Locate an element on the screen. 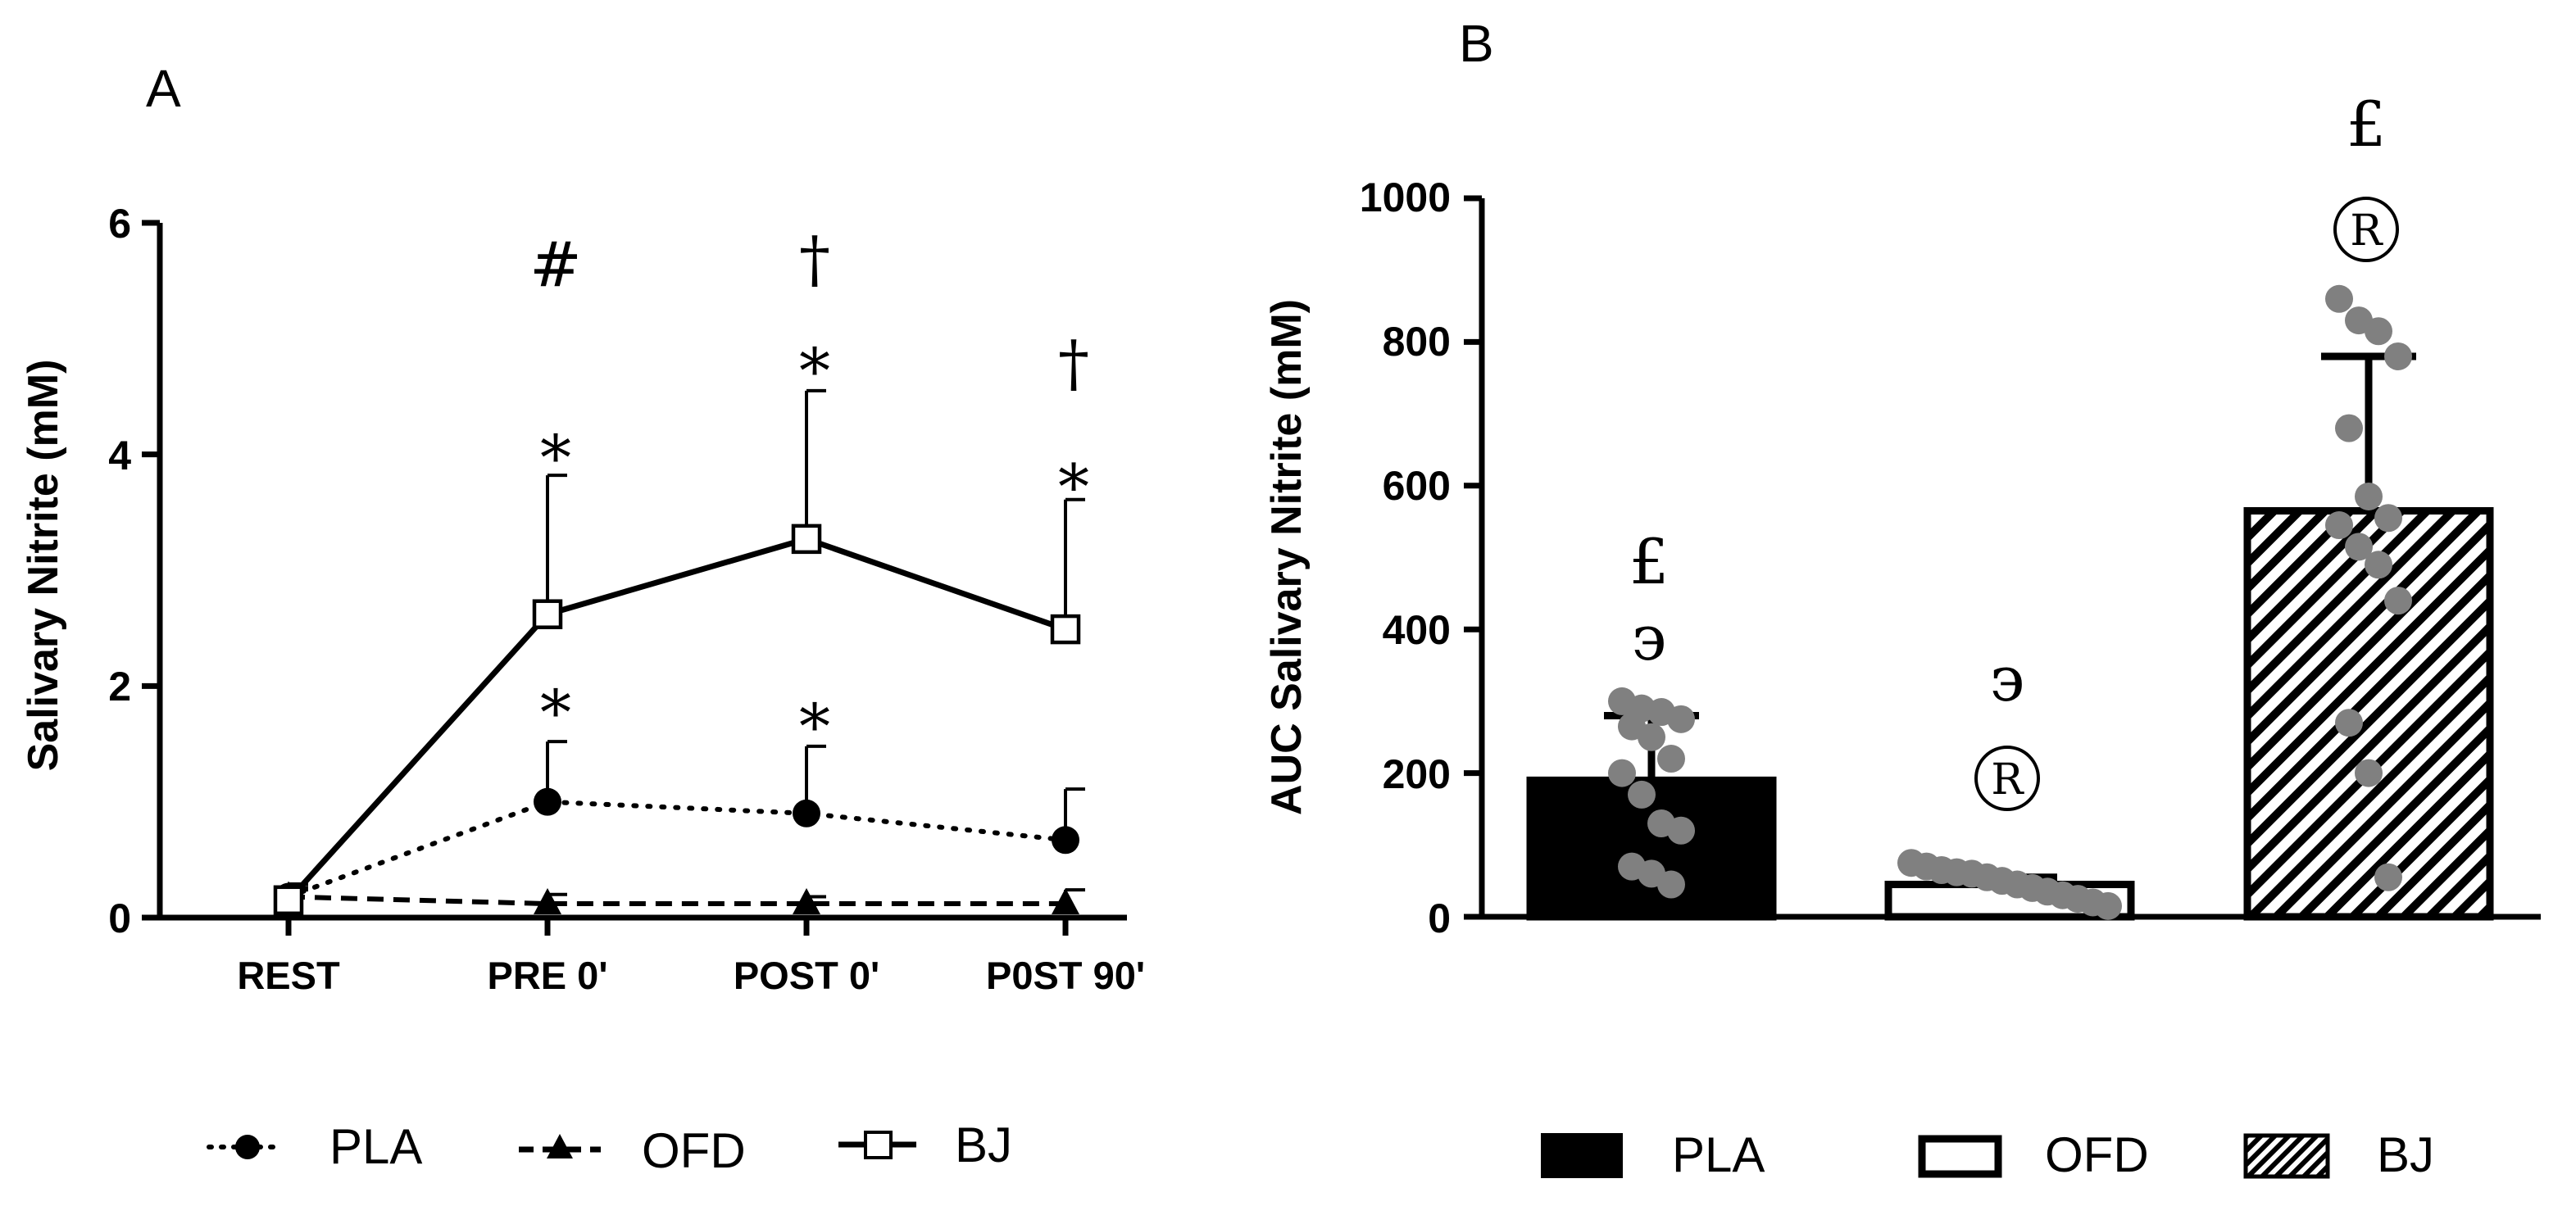  panel-a-y-tick-label: 2 is located at coordinates (119, 687).